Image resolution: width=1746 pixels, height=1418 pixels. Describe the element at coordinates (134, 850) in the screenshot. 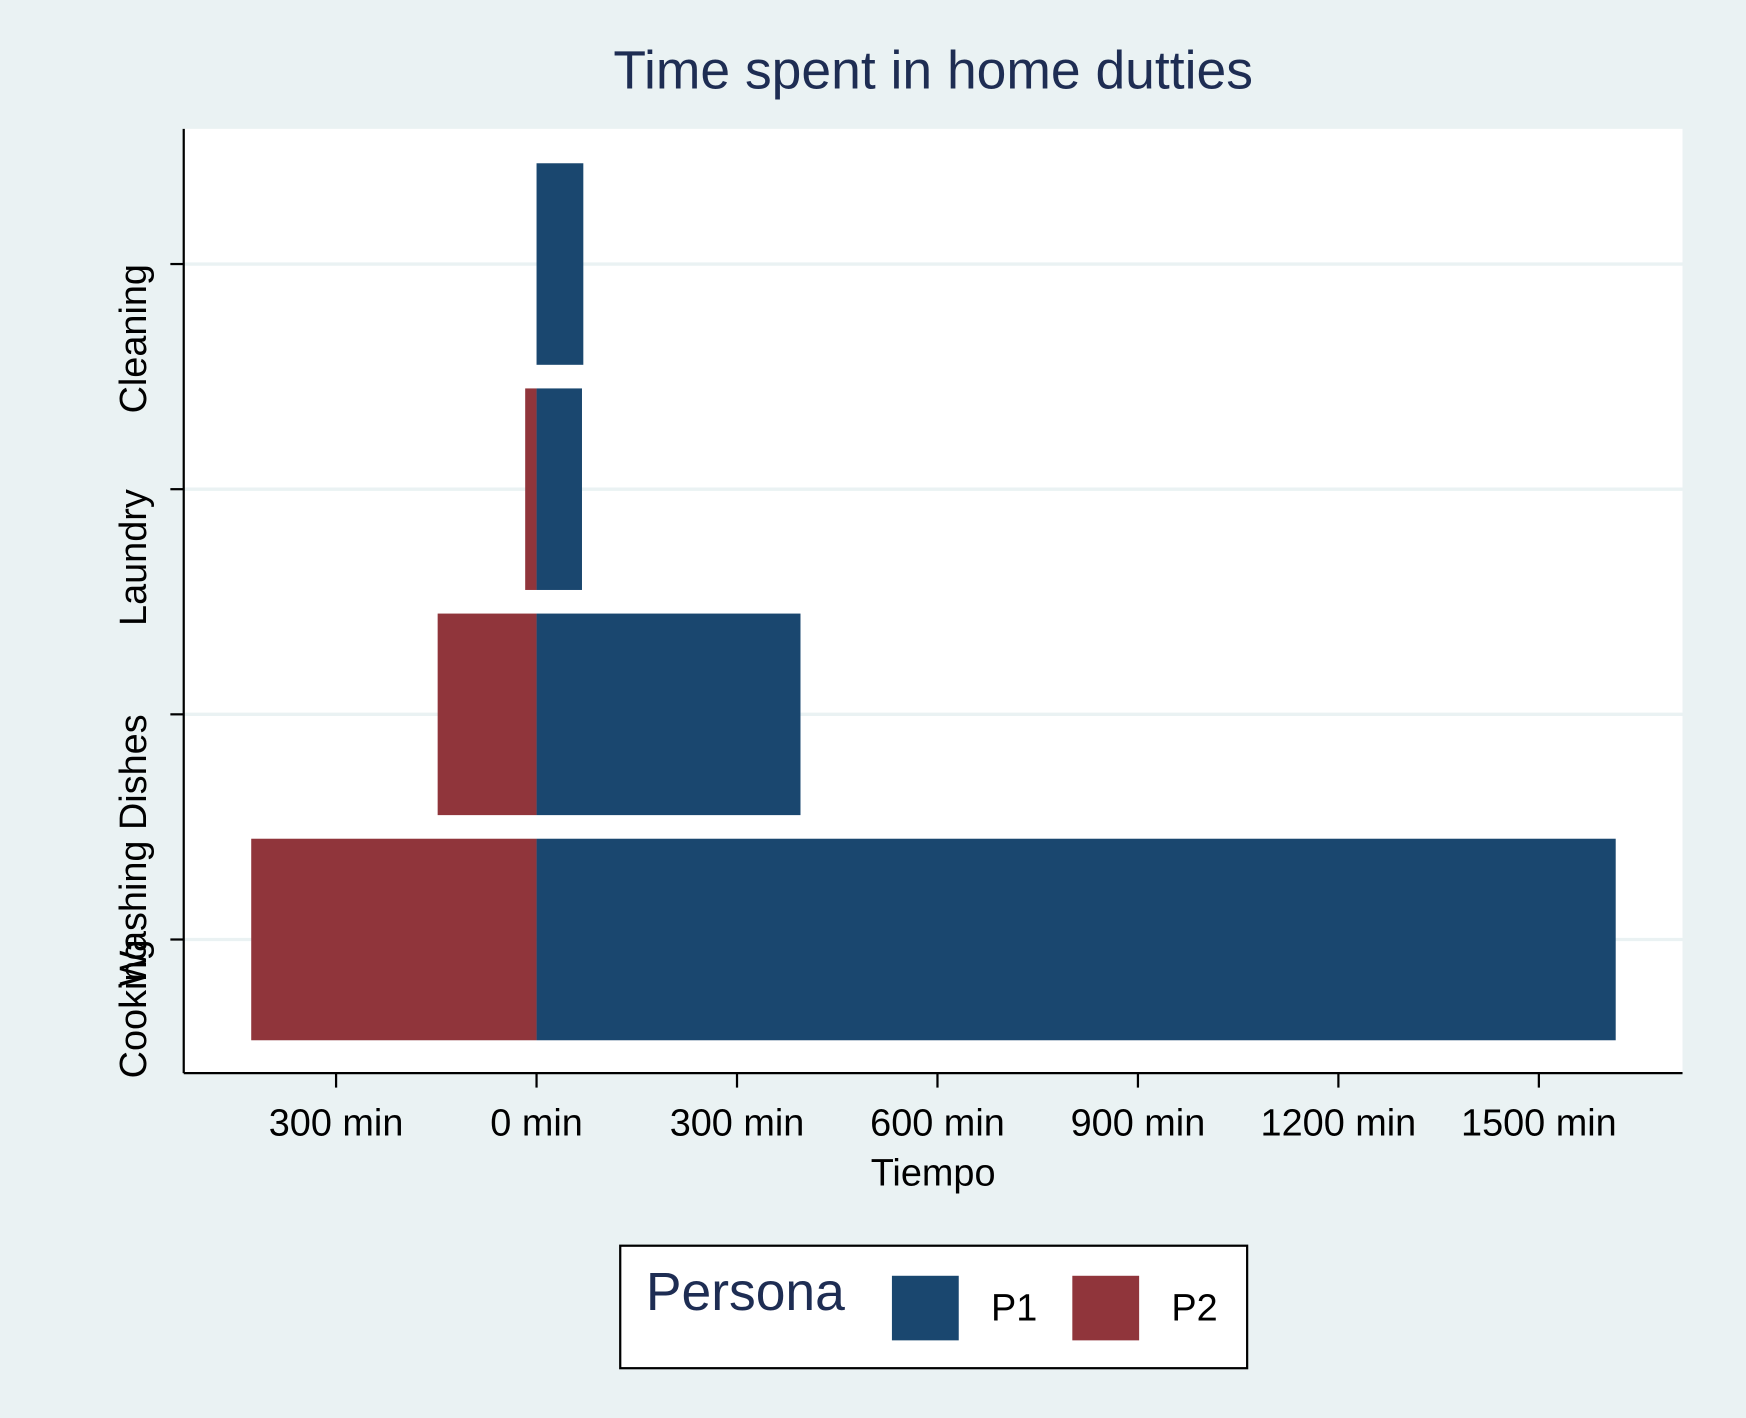

I see `y-tick-label: Washing Dishes` at that location.